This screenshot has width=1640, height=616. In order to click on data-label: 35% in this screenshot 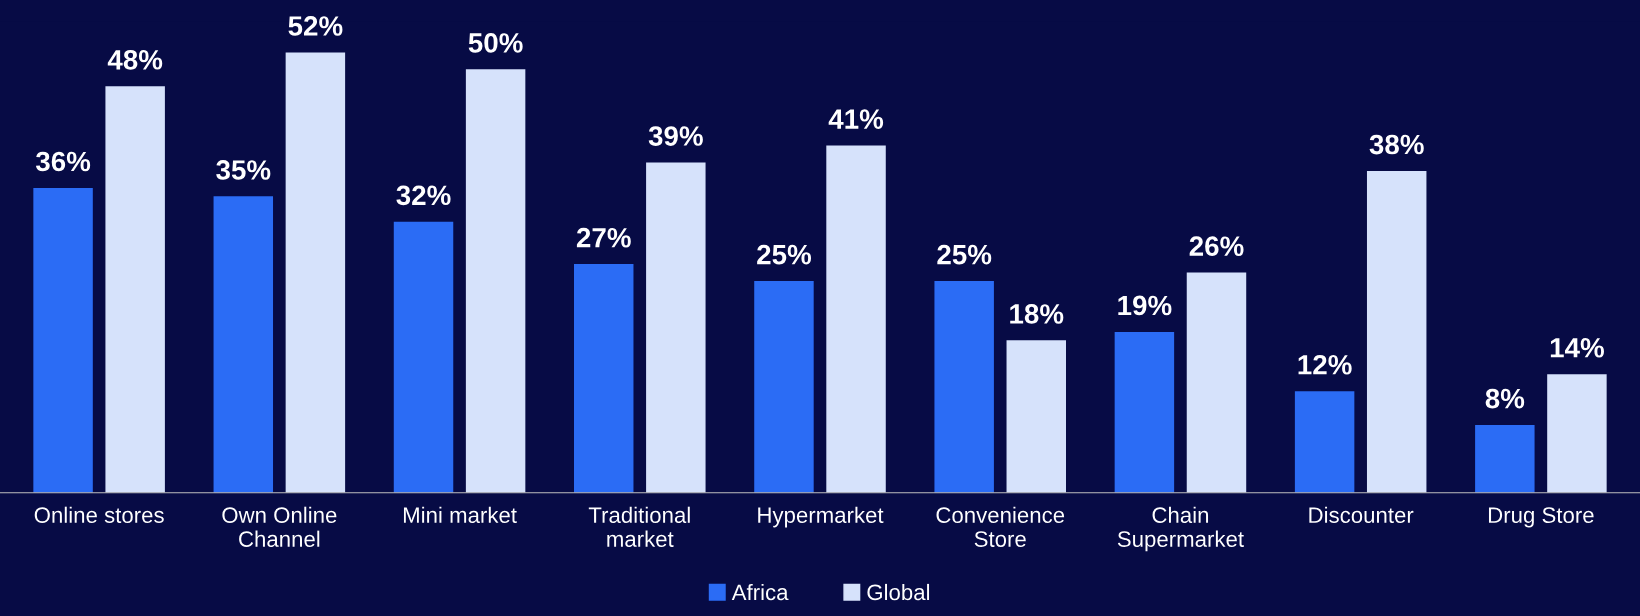, I will do `click(243, 170)`.